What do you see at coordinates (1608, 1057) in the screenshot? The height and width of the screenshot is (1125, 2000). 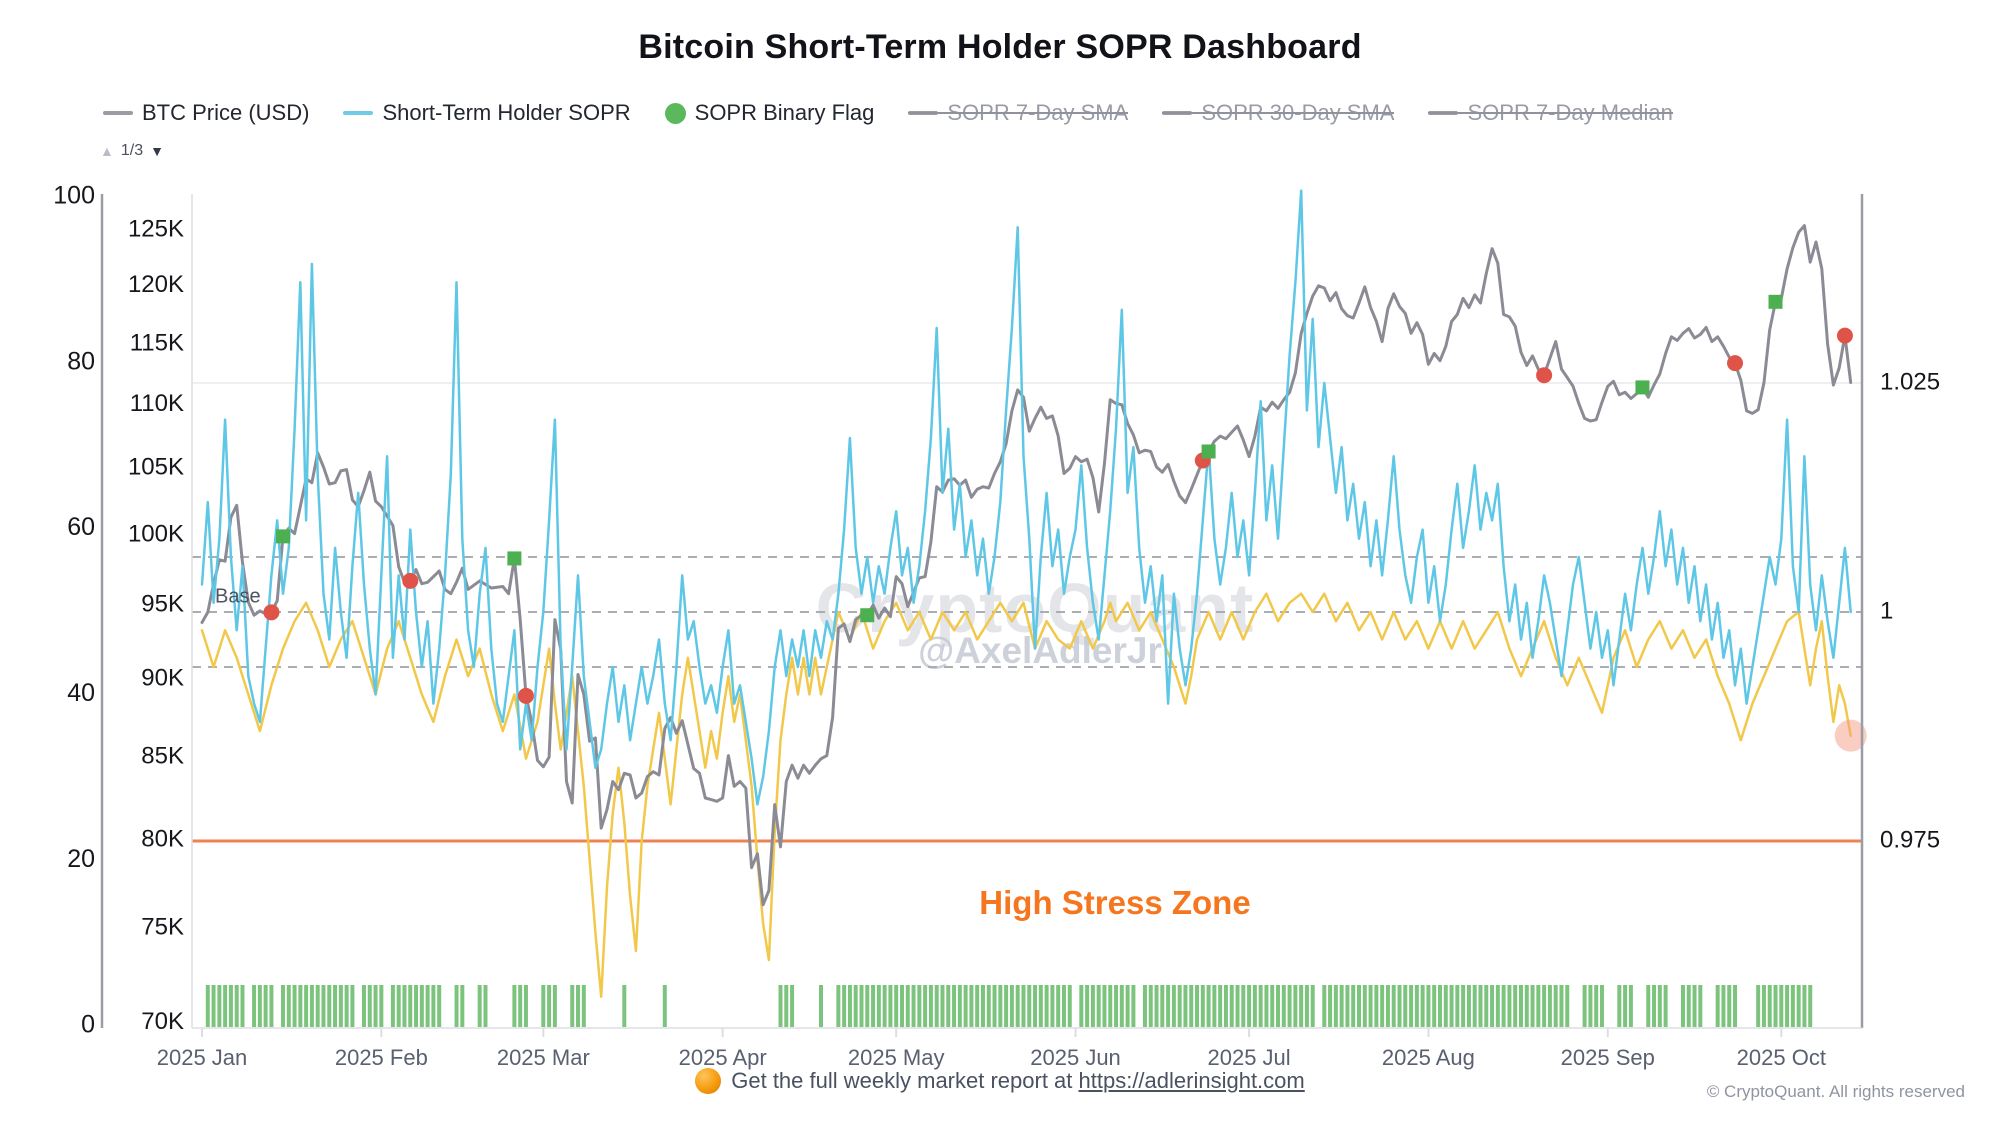 I see `month-tick-label: 2025 Sep` at bounding box center [1608, 1057].